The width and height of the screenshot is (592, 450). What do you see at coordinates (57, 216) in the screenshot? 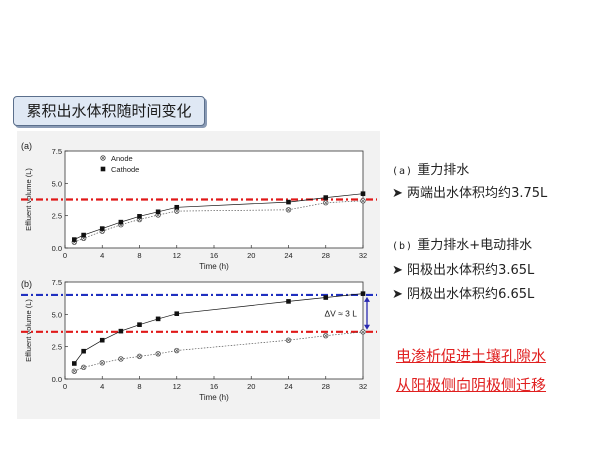
I see `y-tick-label: 2.5` at bounding box center [57, 216].